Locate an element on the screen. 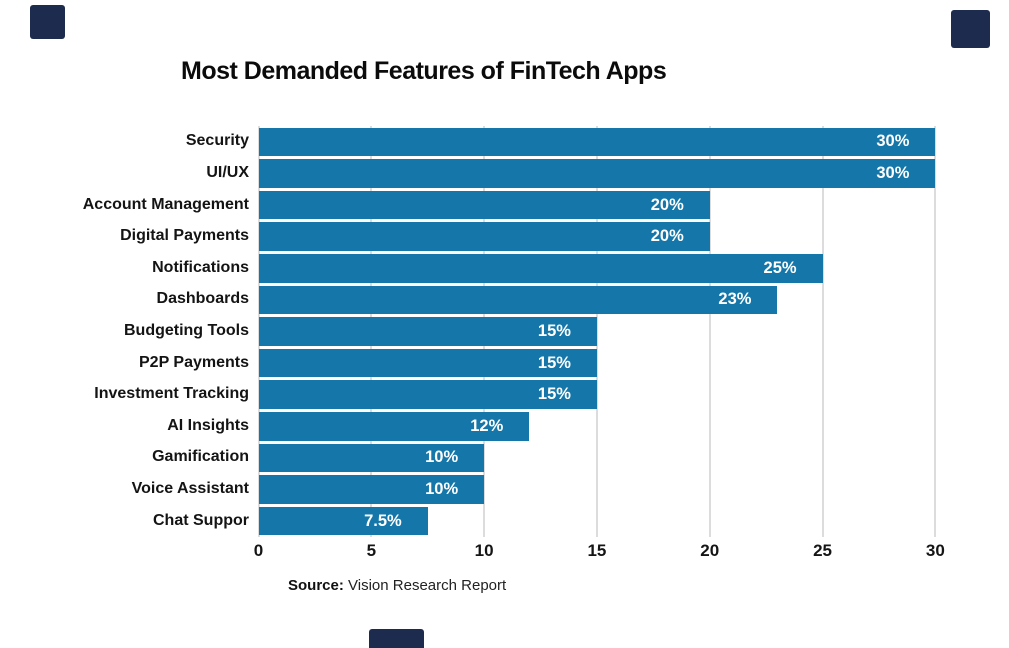 Image resolution: width=1009 pixels, height=648 pixels. category-label: Account Management is located at coordinates (165, 204).